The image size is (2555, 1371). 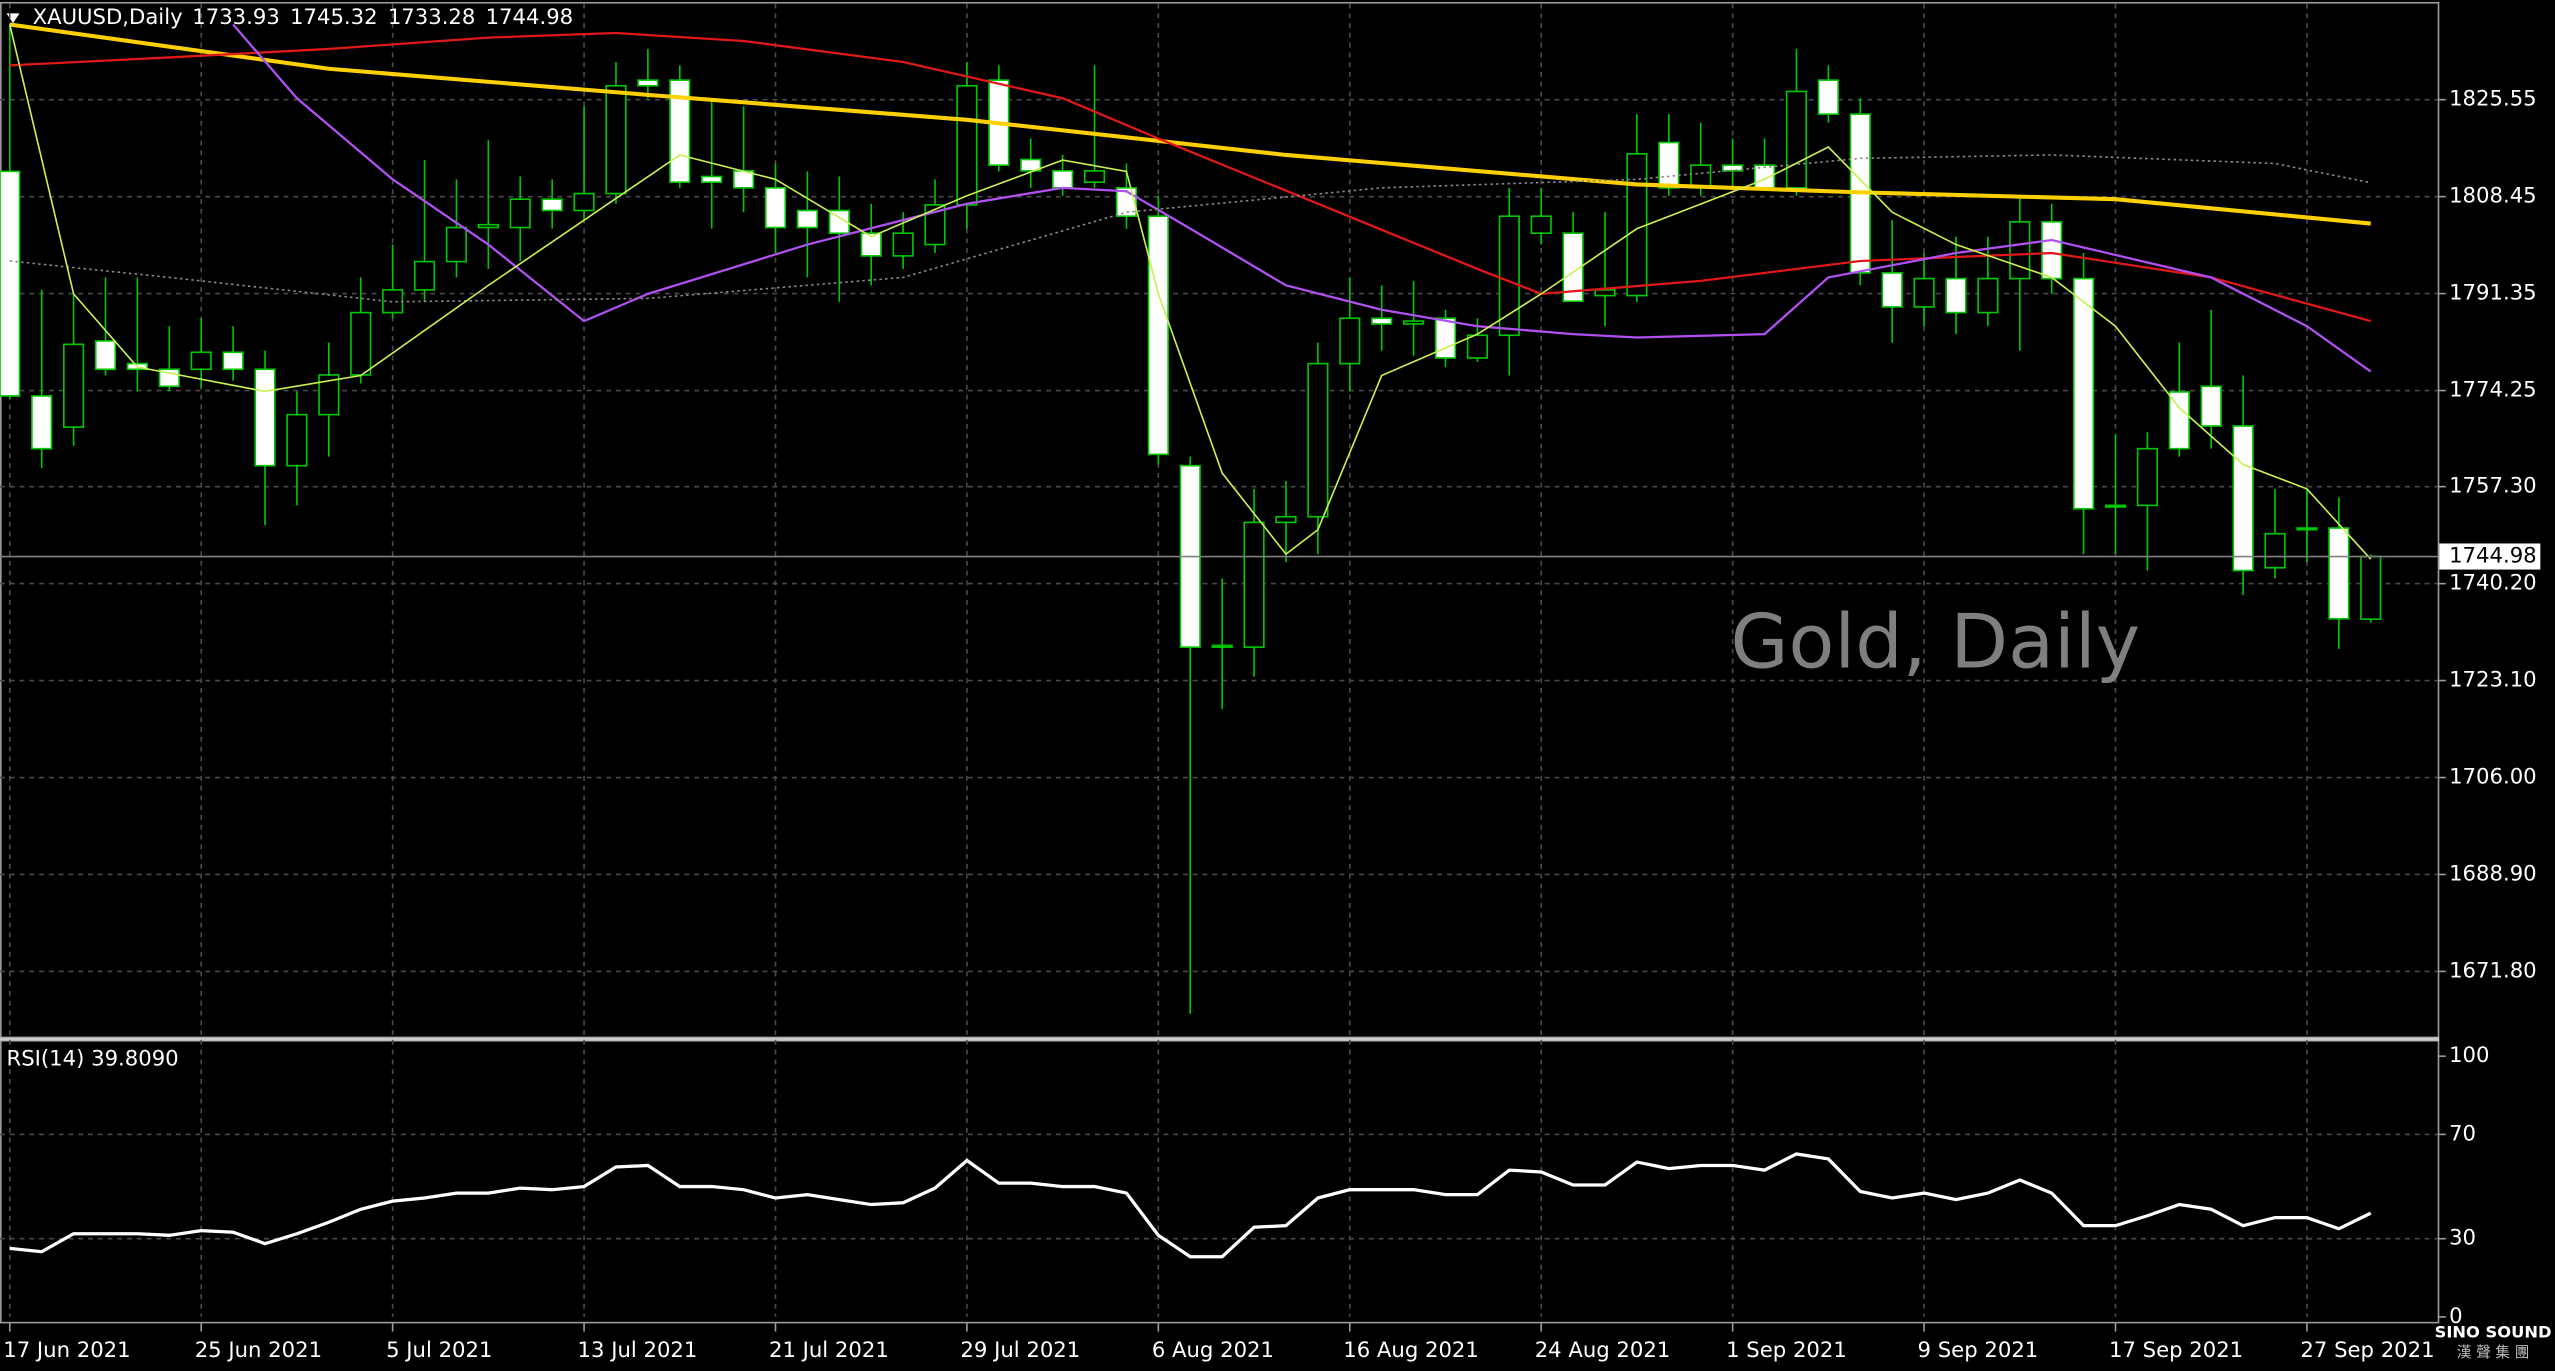 I want to click on x-tick-label: 24 Aug 2021, so click(x=1603, y=1349).